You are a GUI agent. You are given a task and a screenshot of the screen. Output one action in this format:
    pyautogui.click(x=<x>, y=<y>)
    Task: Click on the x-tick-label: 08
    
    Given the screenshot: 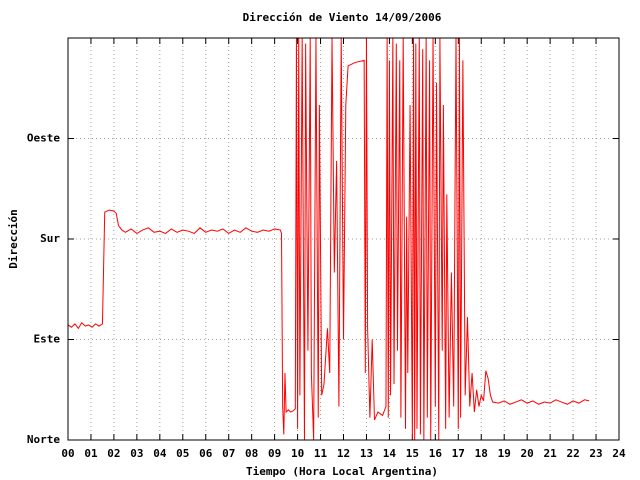 What is the action you would take?
    pyautogui.click(x=251, y=453)
    